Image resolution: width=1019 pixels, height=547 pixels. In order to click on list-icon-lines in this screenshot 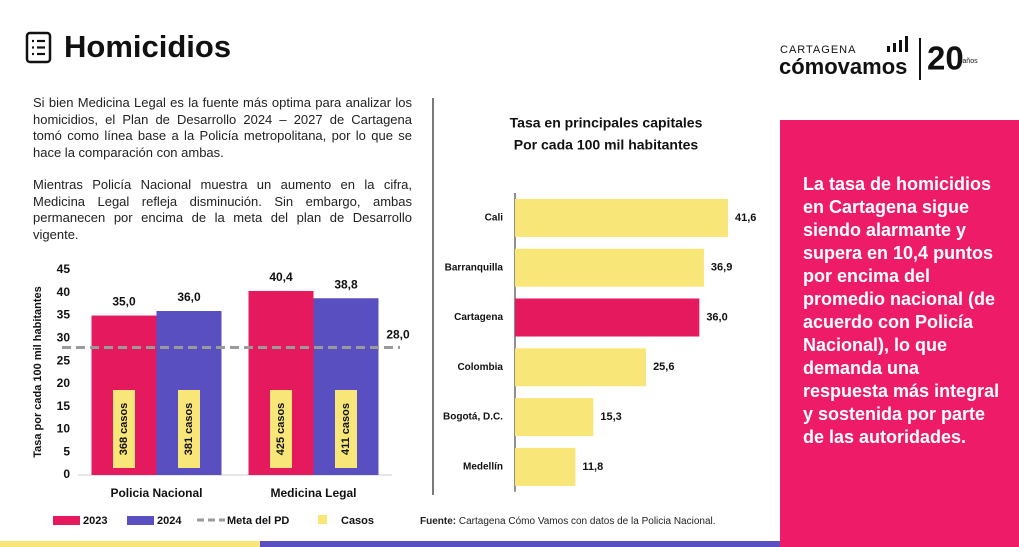, I will do `click(38, 47)`.